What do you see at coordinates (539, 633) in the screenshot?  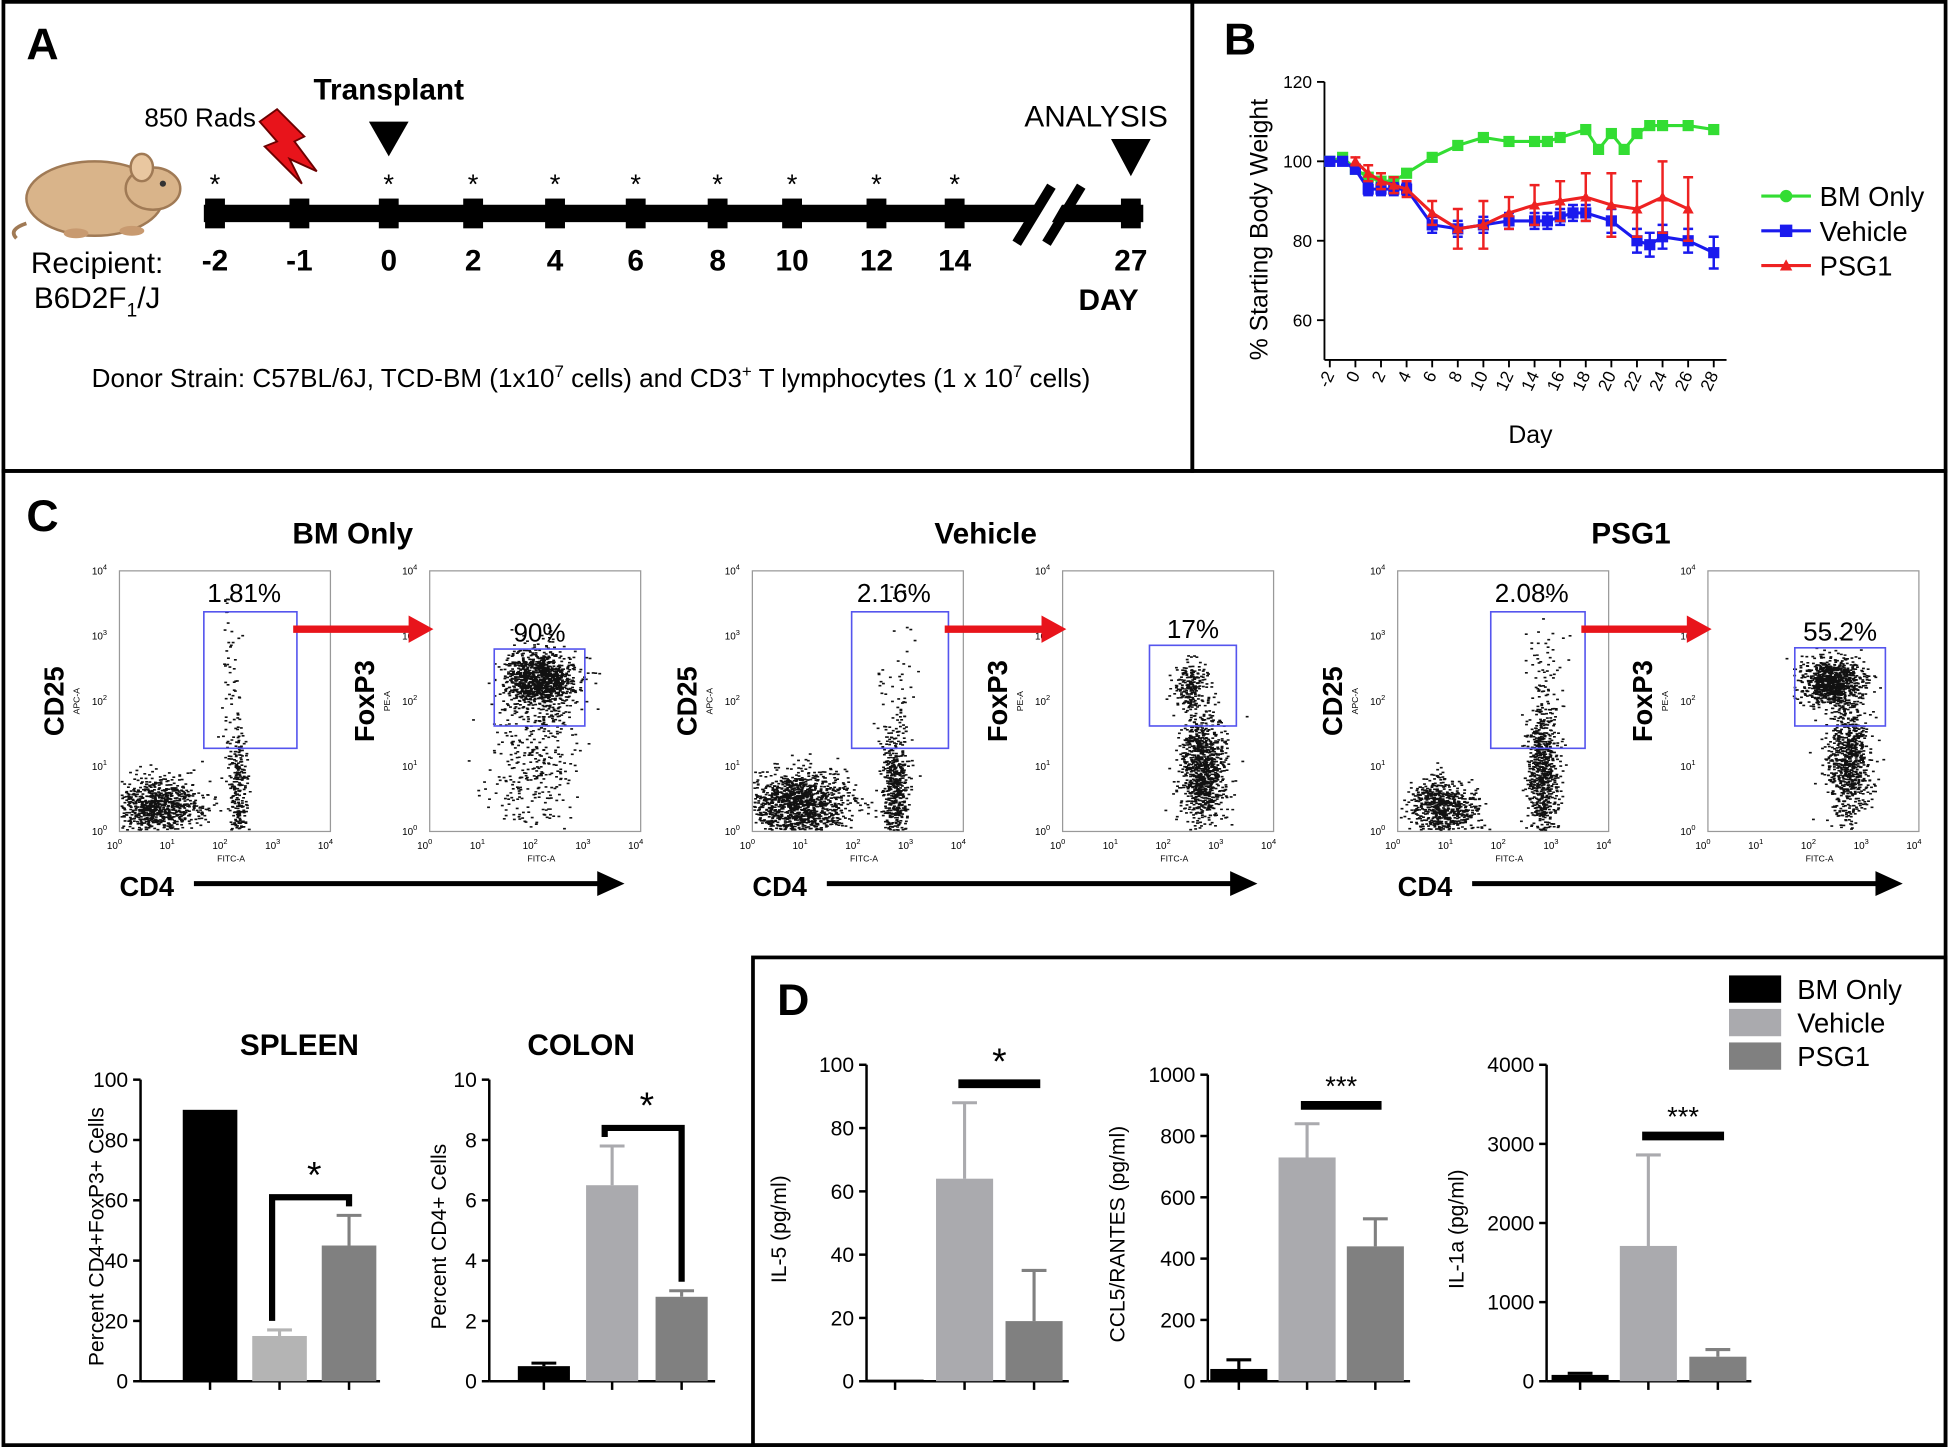 I see `gate-percent: 90%` at bounding box center [539, 633].